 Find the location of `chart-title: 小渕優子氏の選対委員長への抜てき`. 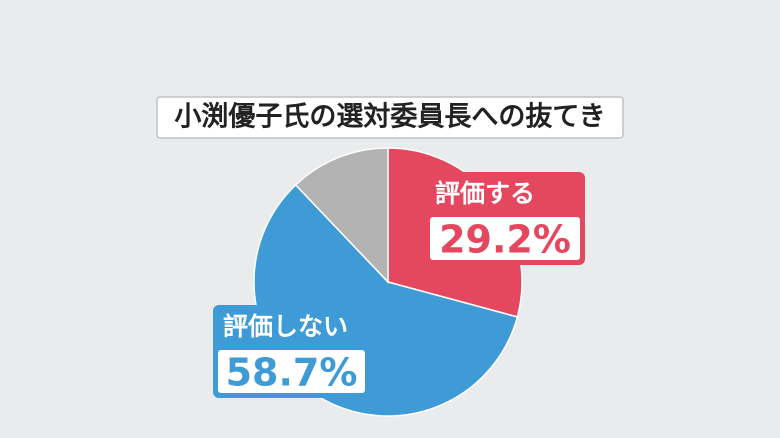

chart-title: 小渕優子氏の選対委員長への抜てき is located at coordinates (389, 117).